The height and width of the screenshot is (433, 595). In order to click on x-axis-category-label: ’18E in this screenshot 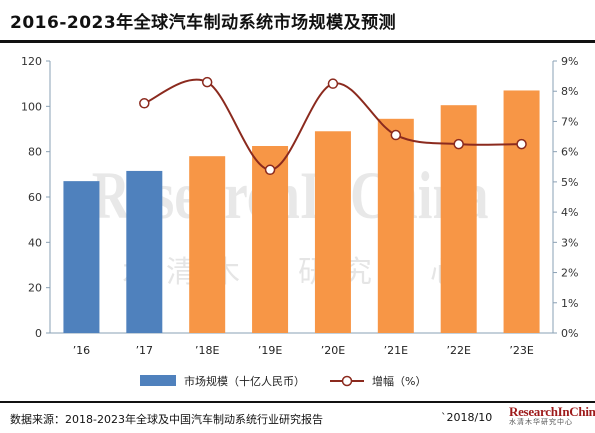, I will do `click(207, 350)`.